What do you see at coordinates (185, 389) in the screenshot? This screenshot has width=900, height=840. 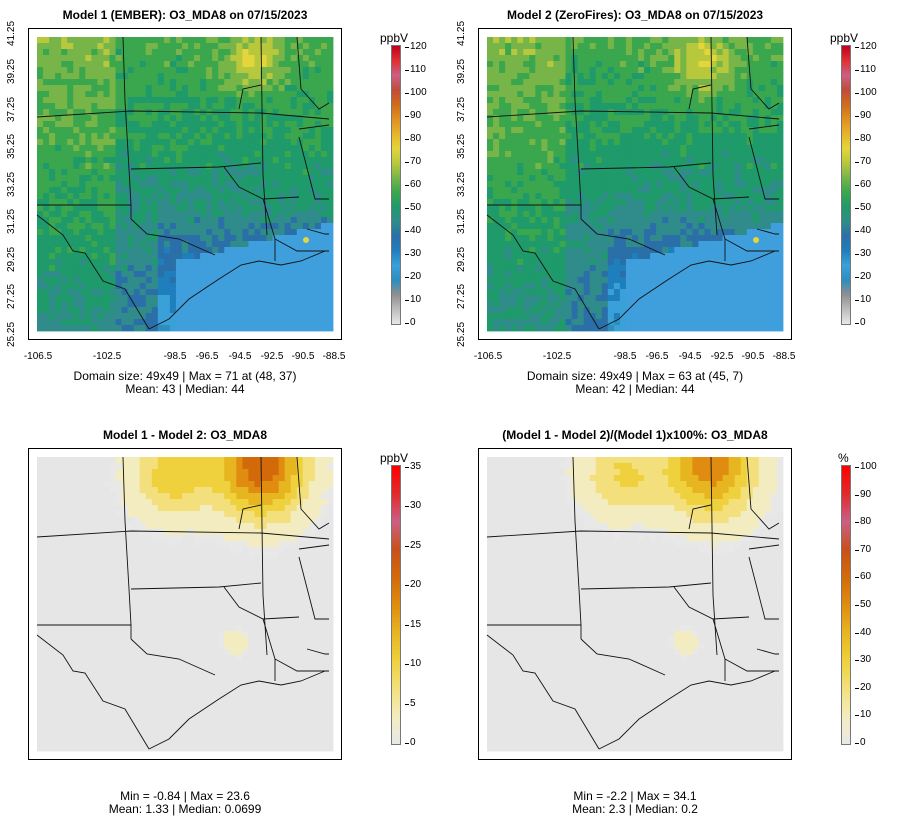 I see `stats-line-2: Mean: 43 | Median: 44` at bounding box center [185, 389].